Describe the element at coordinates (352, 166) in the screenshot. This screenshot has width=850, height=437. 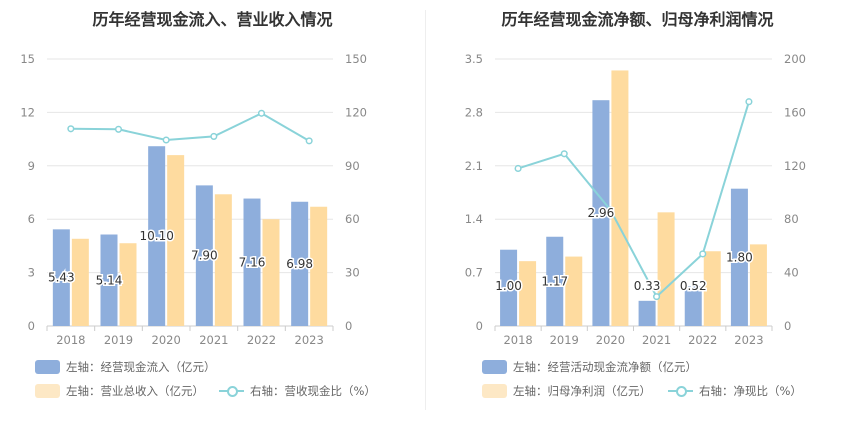
I see `y-right-tick-label: 90` at that location.